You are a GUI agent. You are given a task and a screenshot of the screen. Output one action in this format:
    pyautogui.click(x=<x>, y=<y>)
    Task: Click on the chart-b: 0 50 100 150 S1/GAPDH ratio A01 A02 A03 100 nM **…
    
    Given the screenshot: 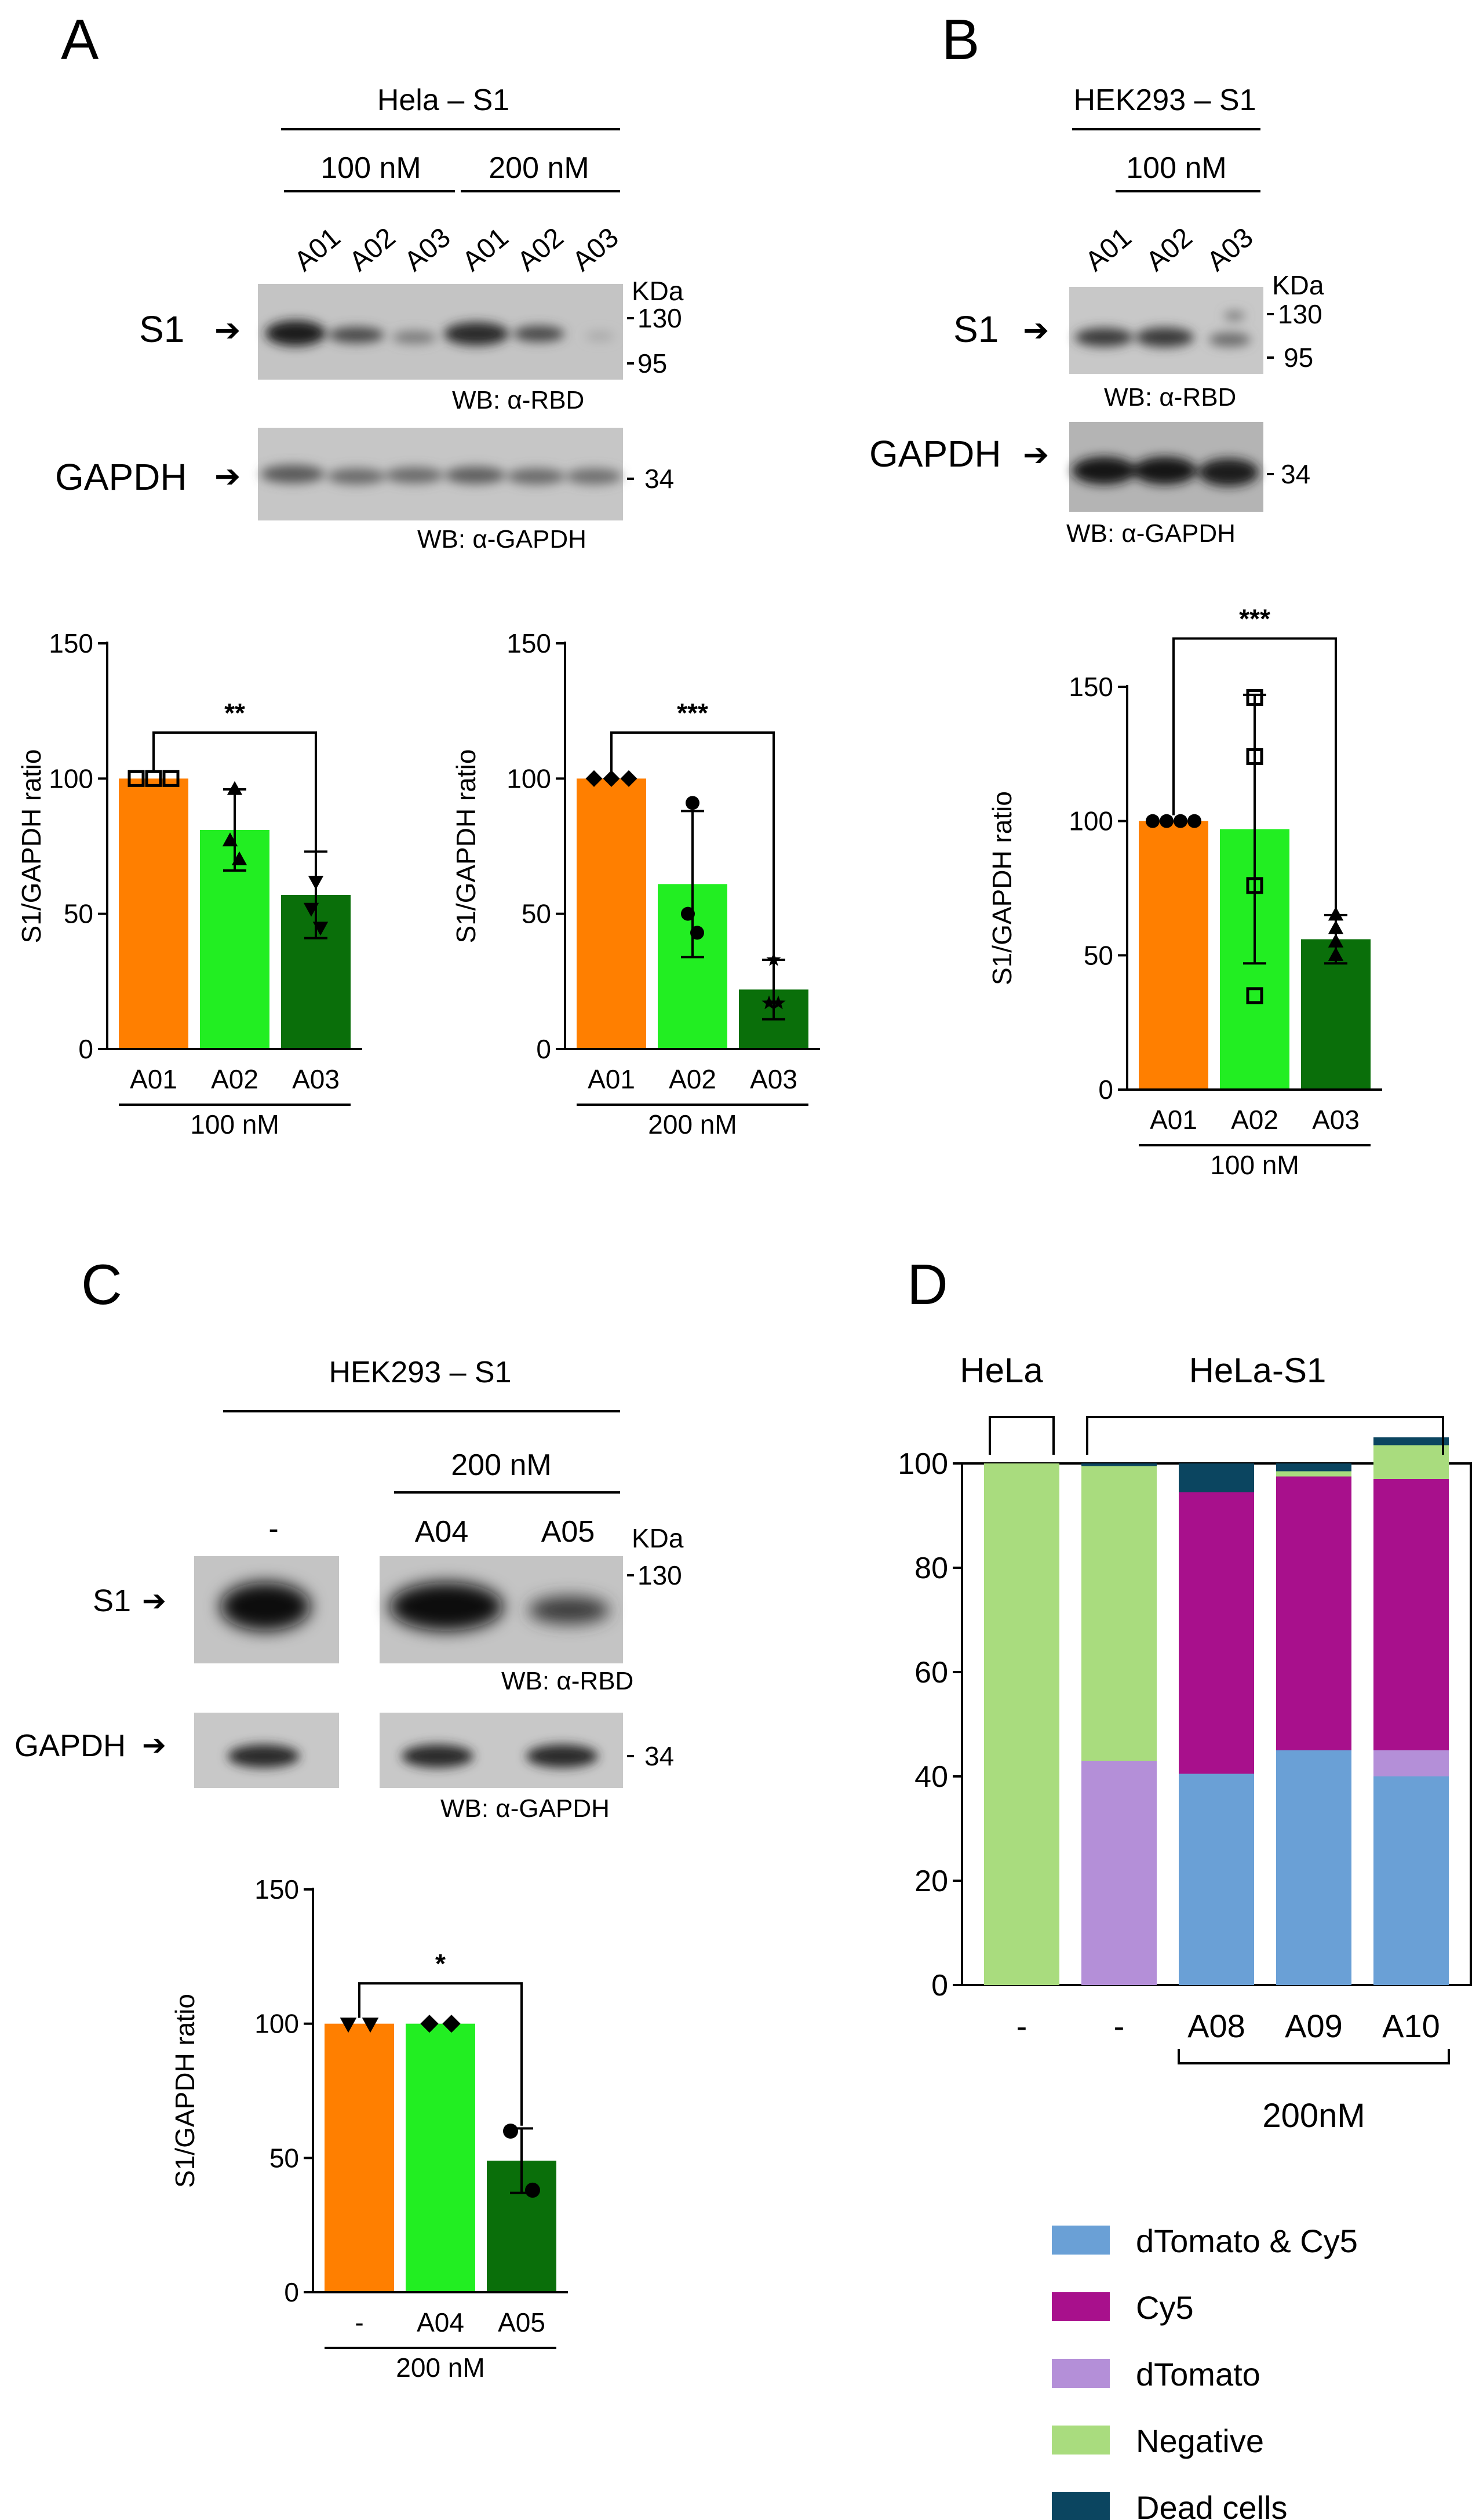 What is the action you would take?
    pyautogui.click(x=1184, y=892)
    